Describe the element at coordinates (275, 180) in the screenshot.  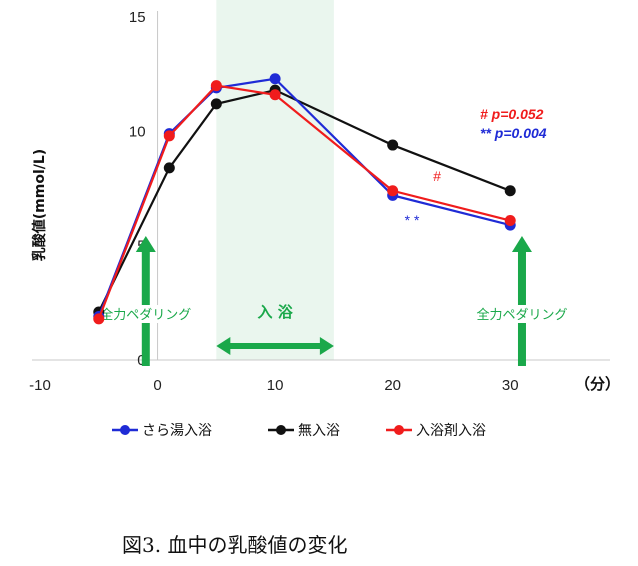
I see `bath-period-band` at that location.